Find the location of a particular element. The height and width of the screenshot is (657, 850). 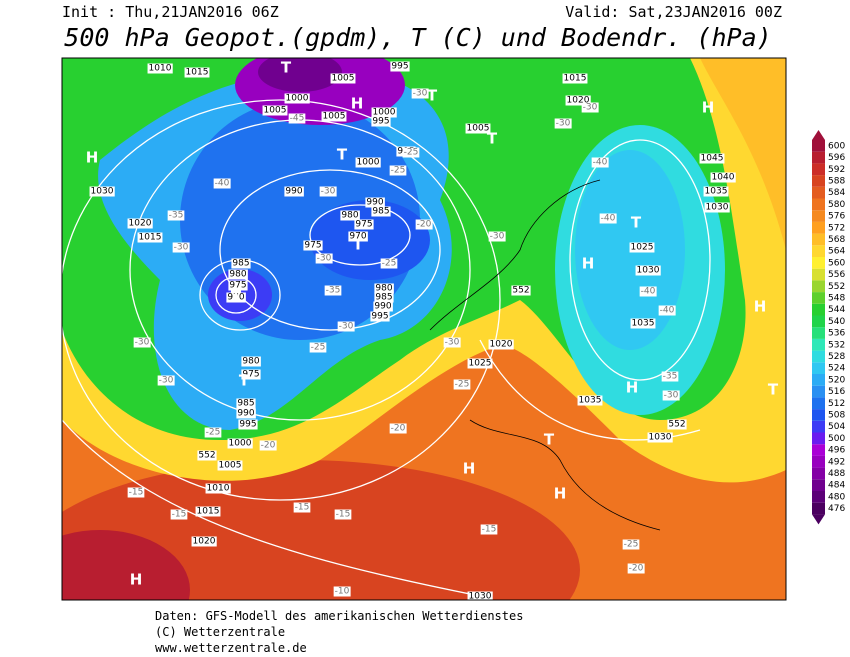

pressure-label: 975 is located at coordinates (312, 246).